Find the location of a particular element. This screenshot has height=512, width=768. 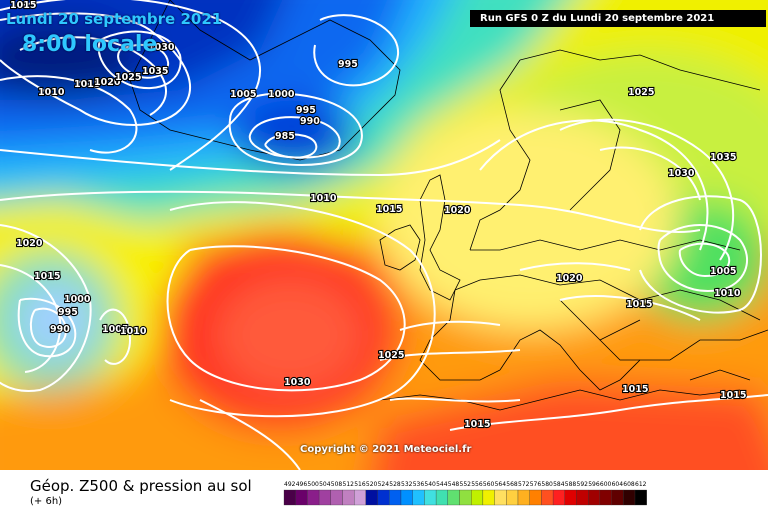

scale-tick-label: 568 is located at coordinates (512, 484).